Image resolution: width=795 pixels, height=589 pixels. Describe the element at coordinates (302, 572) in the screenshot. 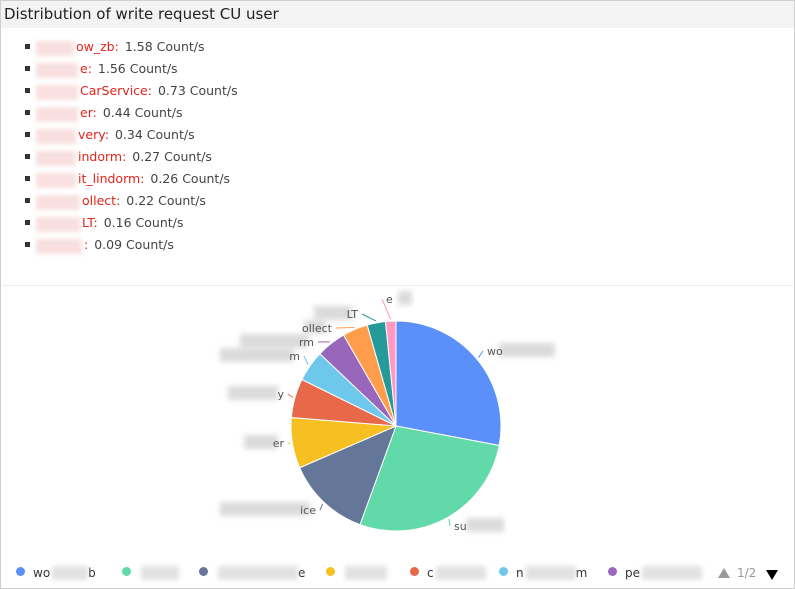

I see `legend-label: e` at that location.